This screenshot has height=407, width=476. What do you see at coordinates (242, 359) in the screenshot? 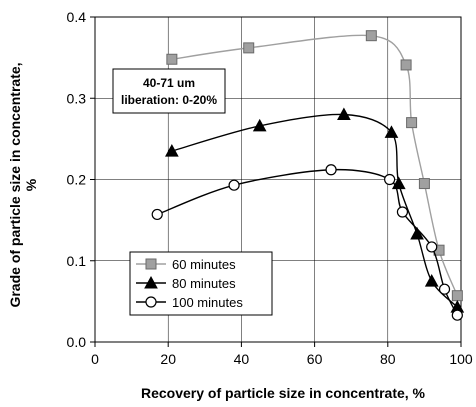
I see `x-tick-label: 40` at bounding box center [242, 359].